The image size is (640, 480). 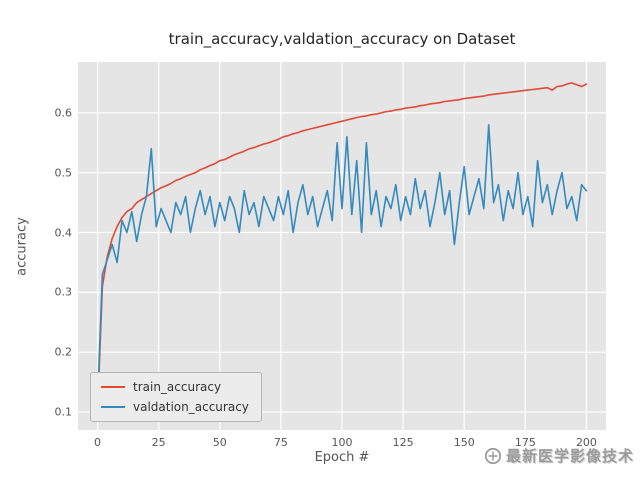 What do you see at coordinates (191, 407) in the screenshot?
I see `legend-label-validation: valdation_accuracy` at bounding box center [191, 407].